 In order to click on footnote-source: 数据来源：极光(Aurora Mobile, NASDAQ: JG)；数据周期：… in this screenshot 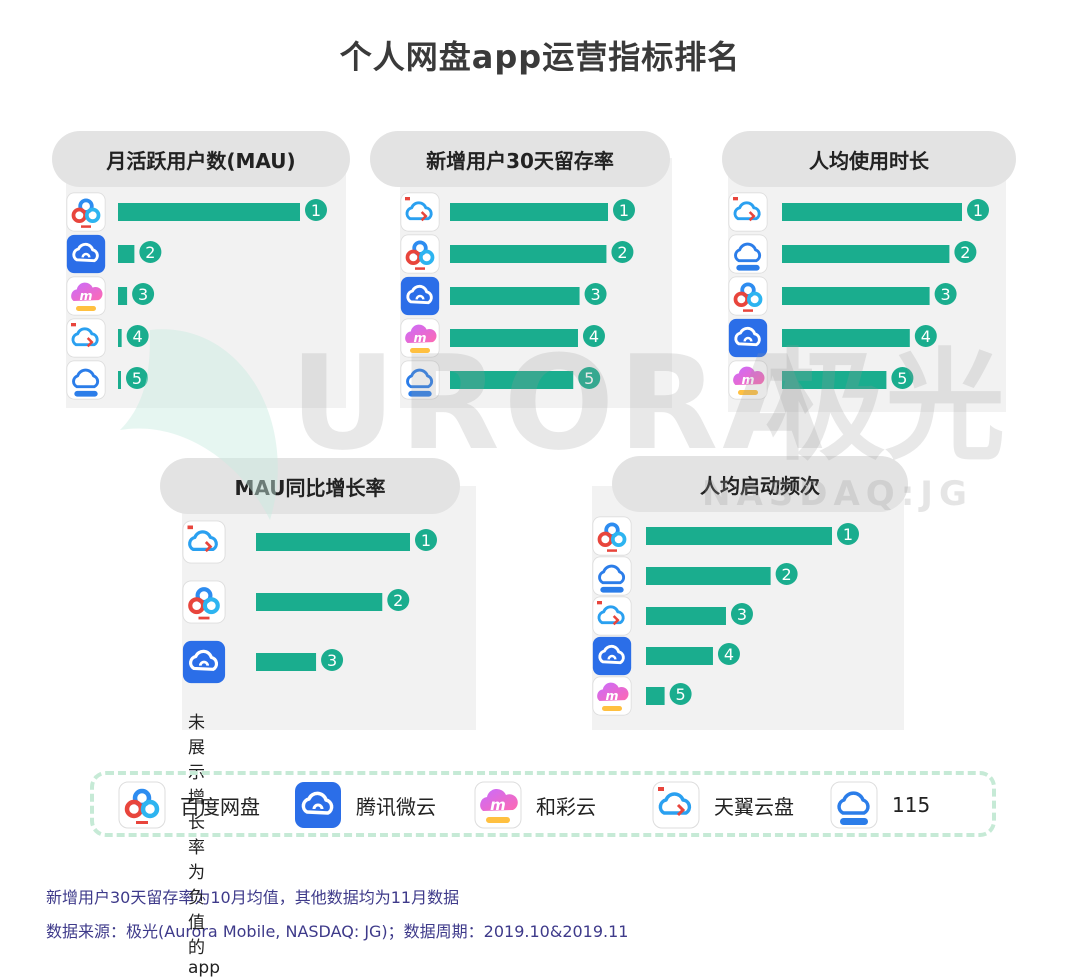, I will do `click(337, 931)`.